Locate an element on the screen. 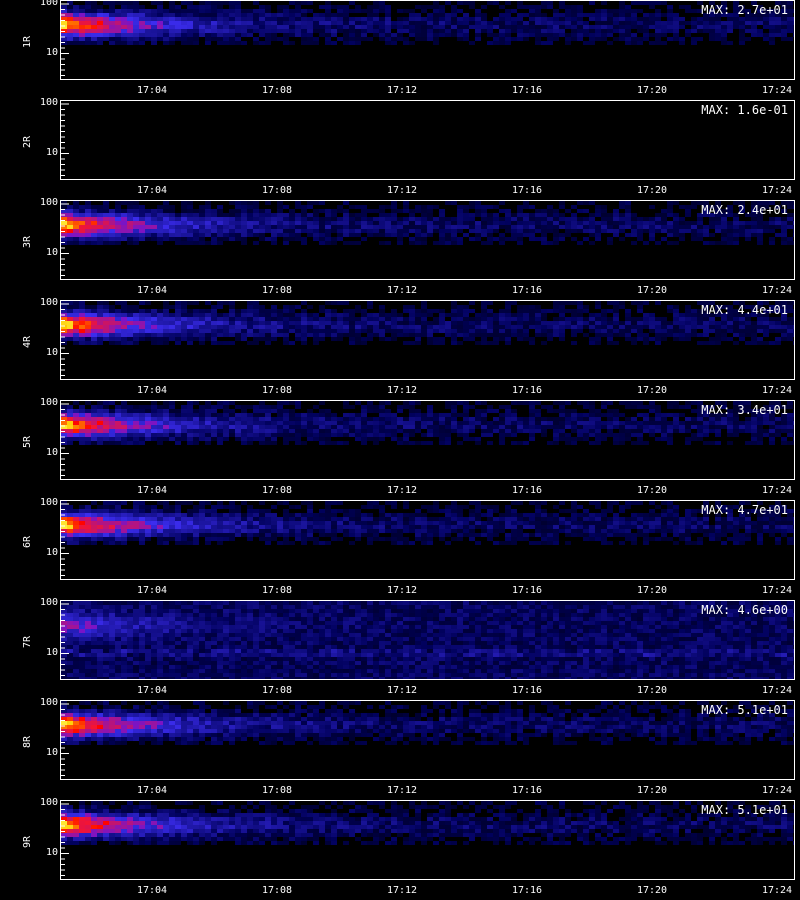 This screenshot has height=900, width=800. x-tick-label: 17:20 is located at coordinates (652, 190).